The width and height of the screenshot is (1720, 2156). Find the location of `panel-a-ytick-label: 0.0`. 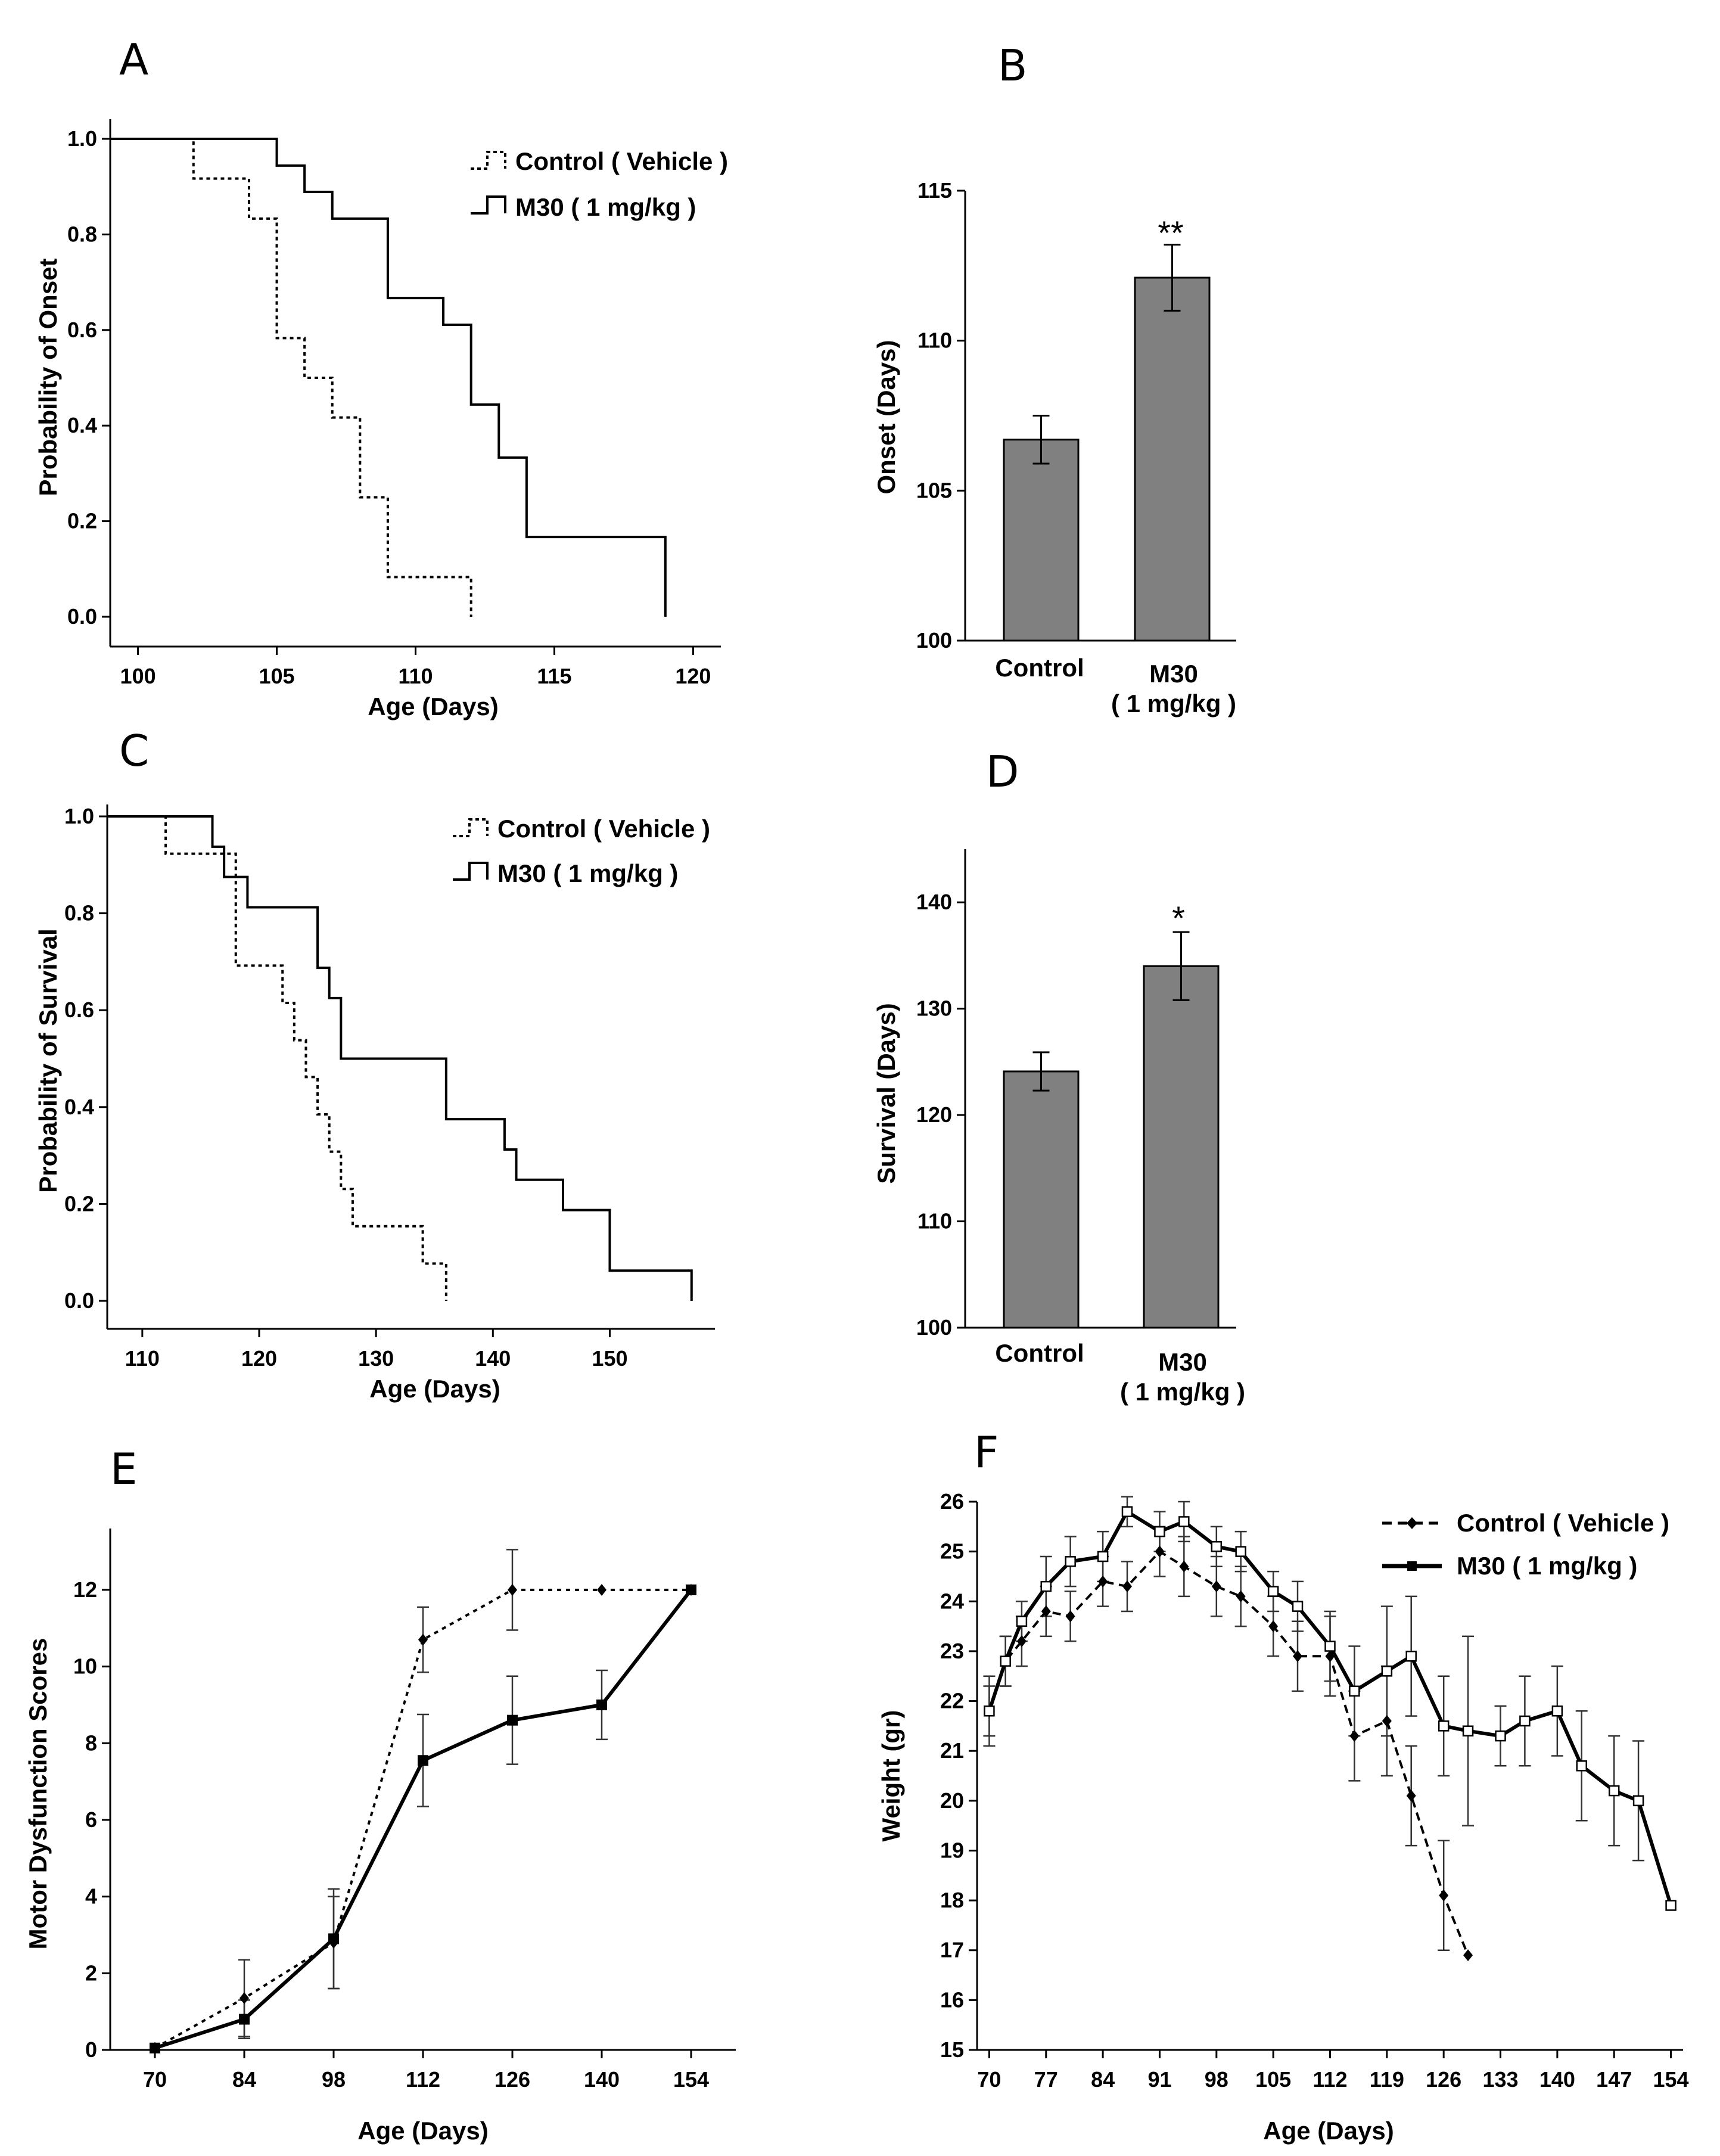

panel-a-ytick-label: 0.0 is located at coordinates (82, 616).